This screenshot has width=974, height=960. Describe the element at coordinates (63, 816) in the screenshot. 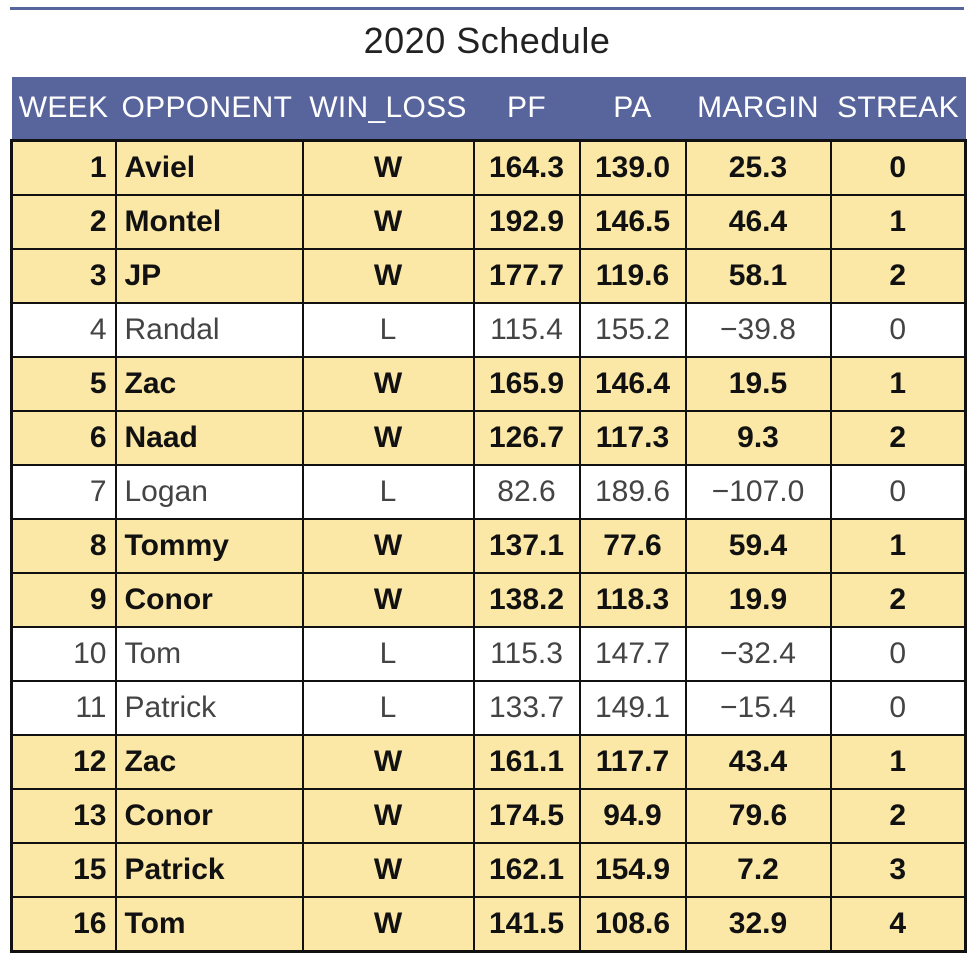

I see `week-cell: 13` at that location.